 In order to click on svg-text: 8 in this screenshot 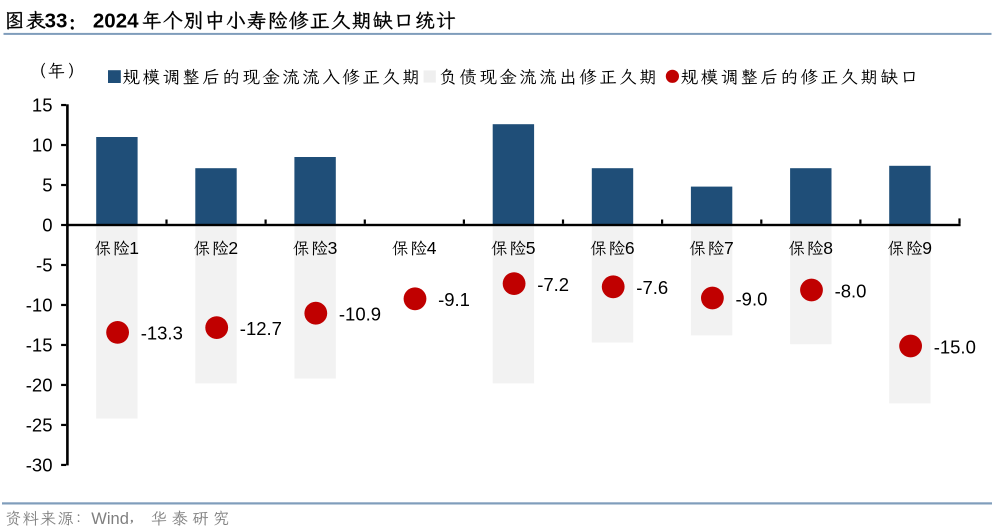, I will do `click(828, 248)`.